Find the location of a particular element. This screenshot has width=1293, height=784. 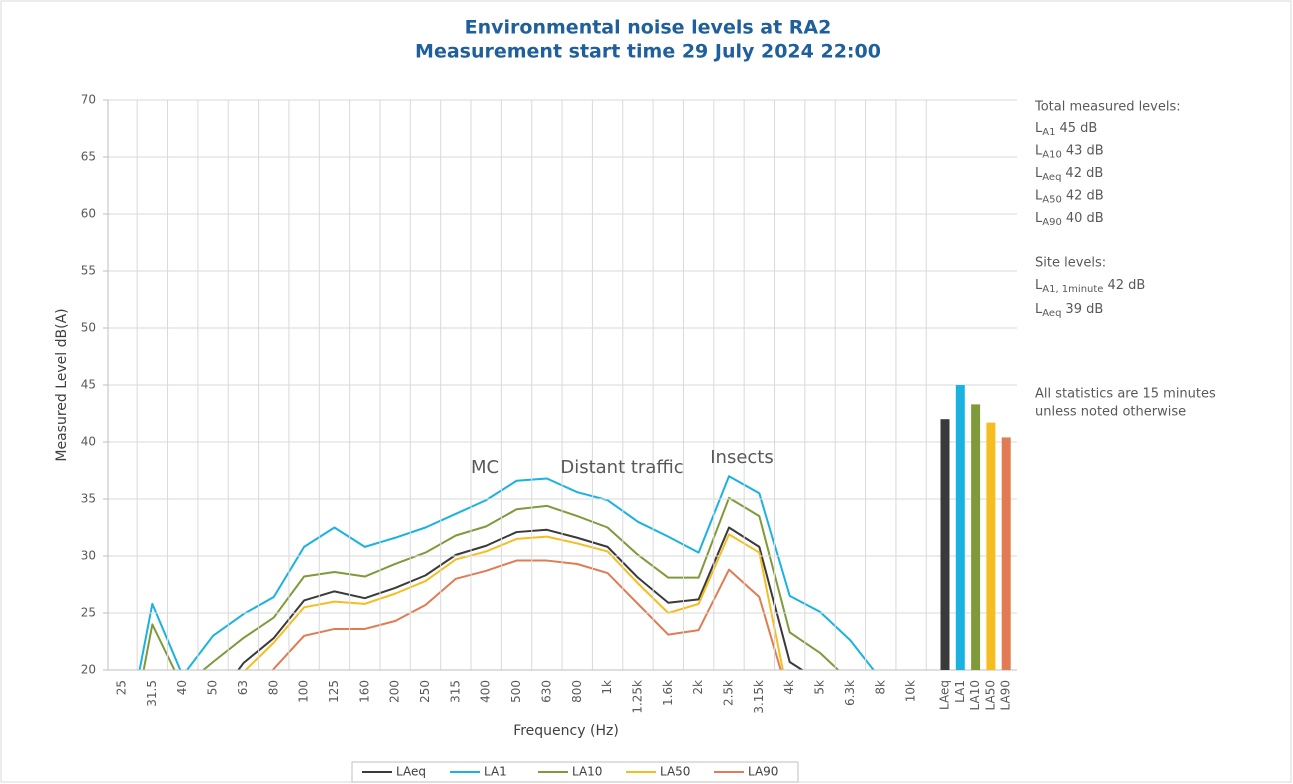

x-tick-label: 80 is located at coordinates (273, 687).